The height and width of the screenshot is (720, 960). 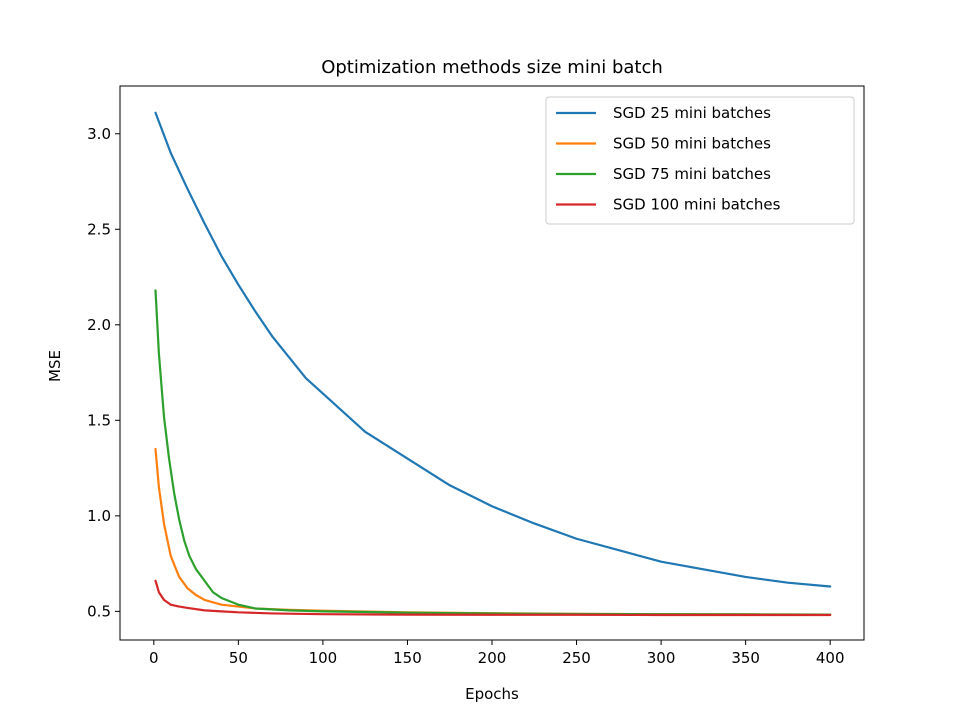 What do you see at coordinates (692, 113) in the screenshot?
I see `legend-label-1: SGD 25 mini batches` at bounding box center [692, 113].